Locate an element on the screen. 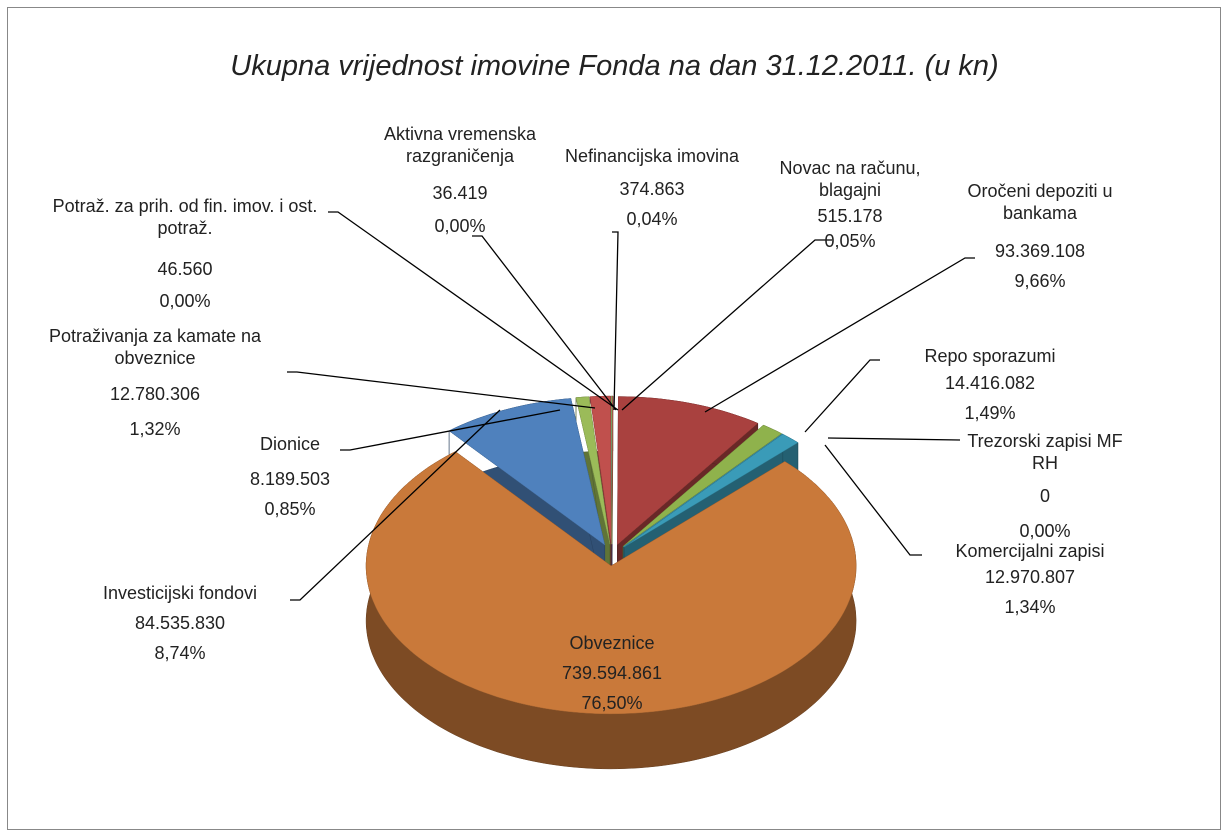  category-label: Repo sporazumi is located at coordinates (990, 356).